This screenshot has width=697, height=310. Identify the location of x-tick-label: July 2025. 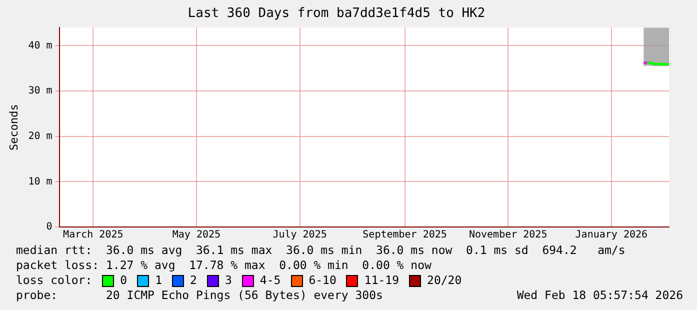
(299, 235).